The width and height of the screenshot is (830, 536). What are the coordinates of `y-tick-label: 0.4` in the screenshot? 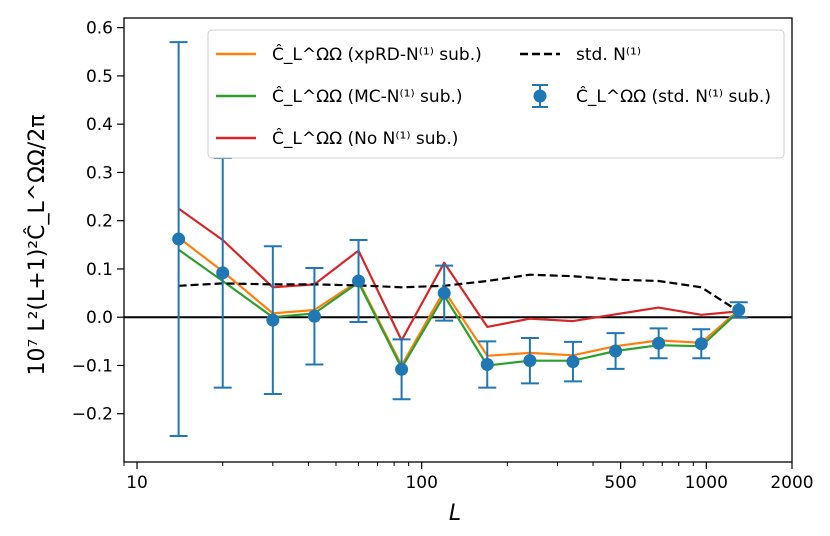 It's located at (99, 125).